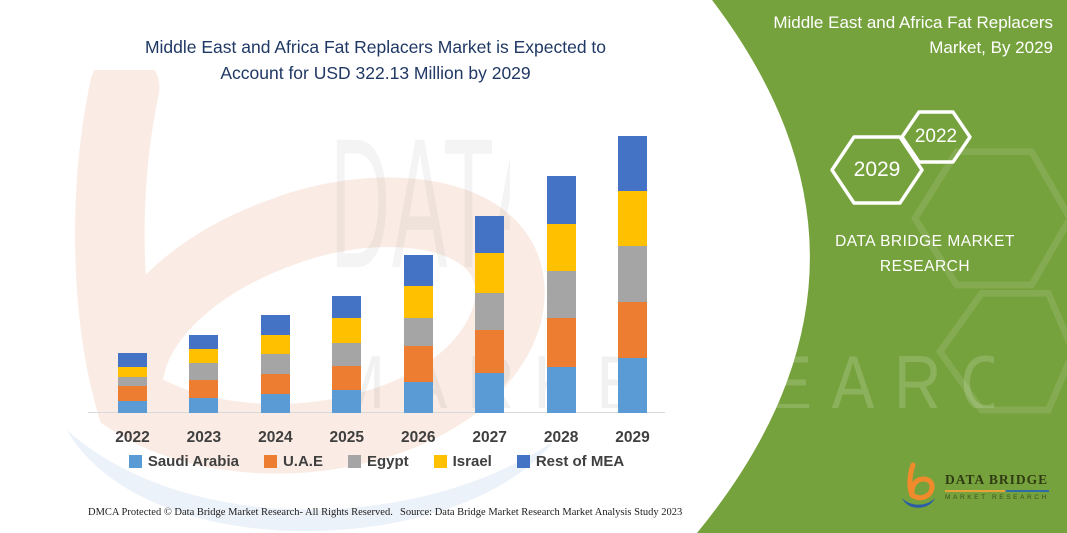 This screenshot has height=533, width=1067. What do you see at coordinates (347, 377) in the screenshot?
I see `bar-segment-2025-u-a-e` at bounding box center [347, 377].